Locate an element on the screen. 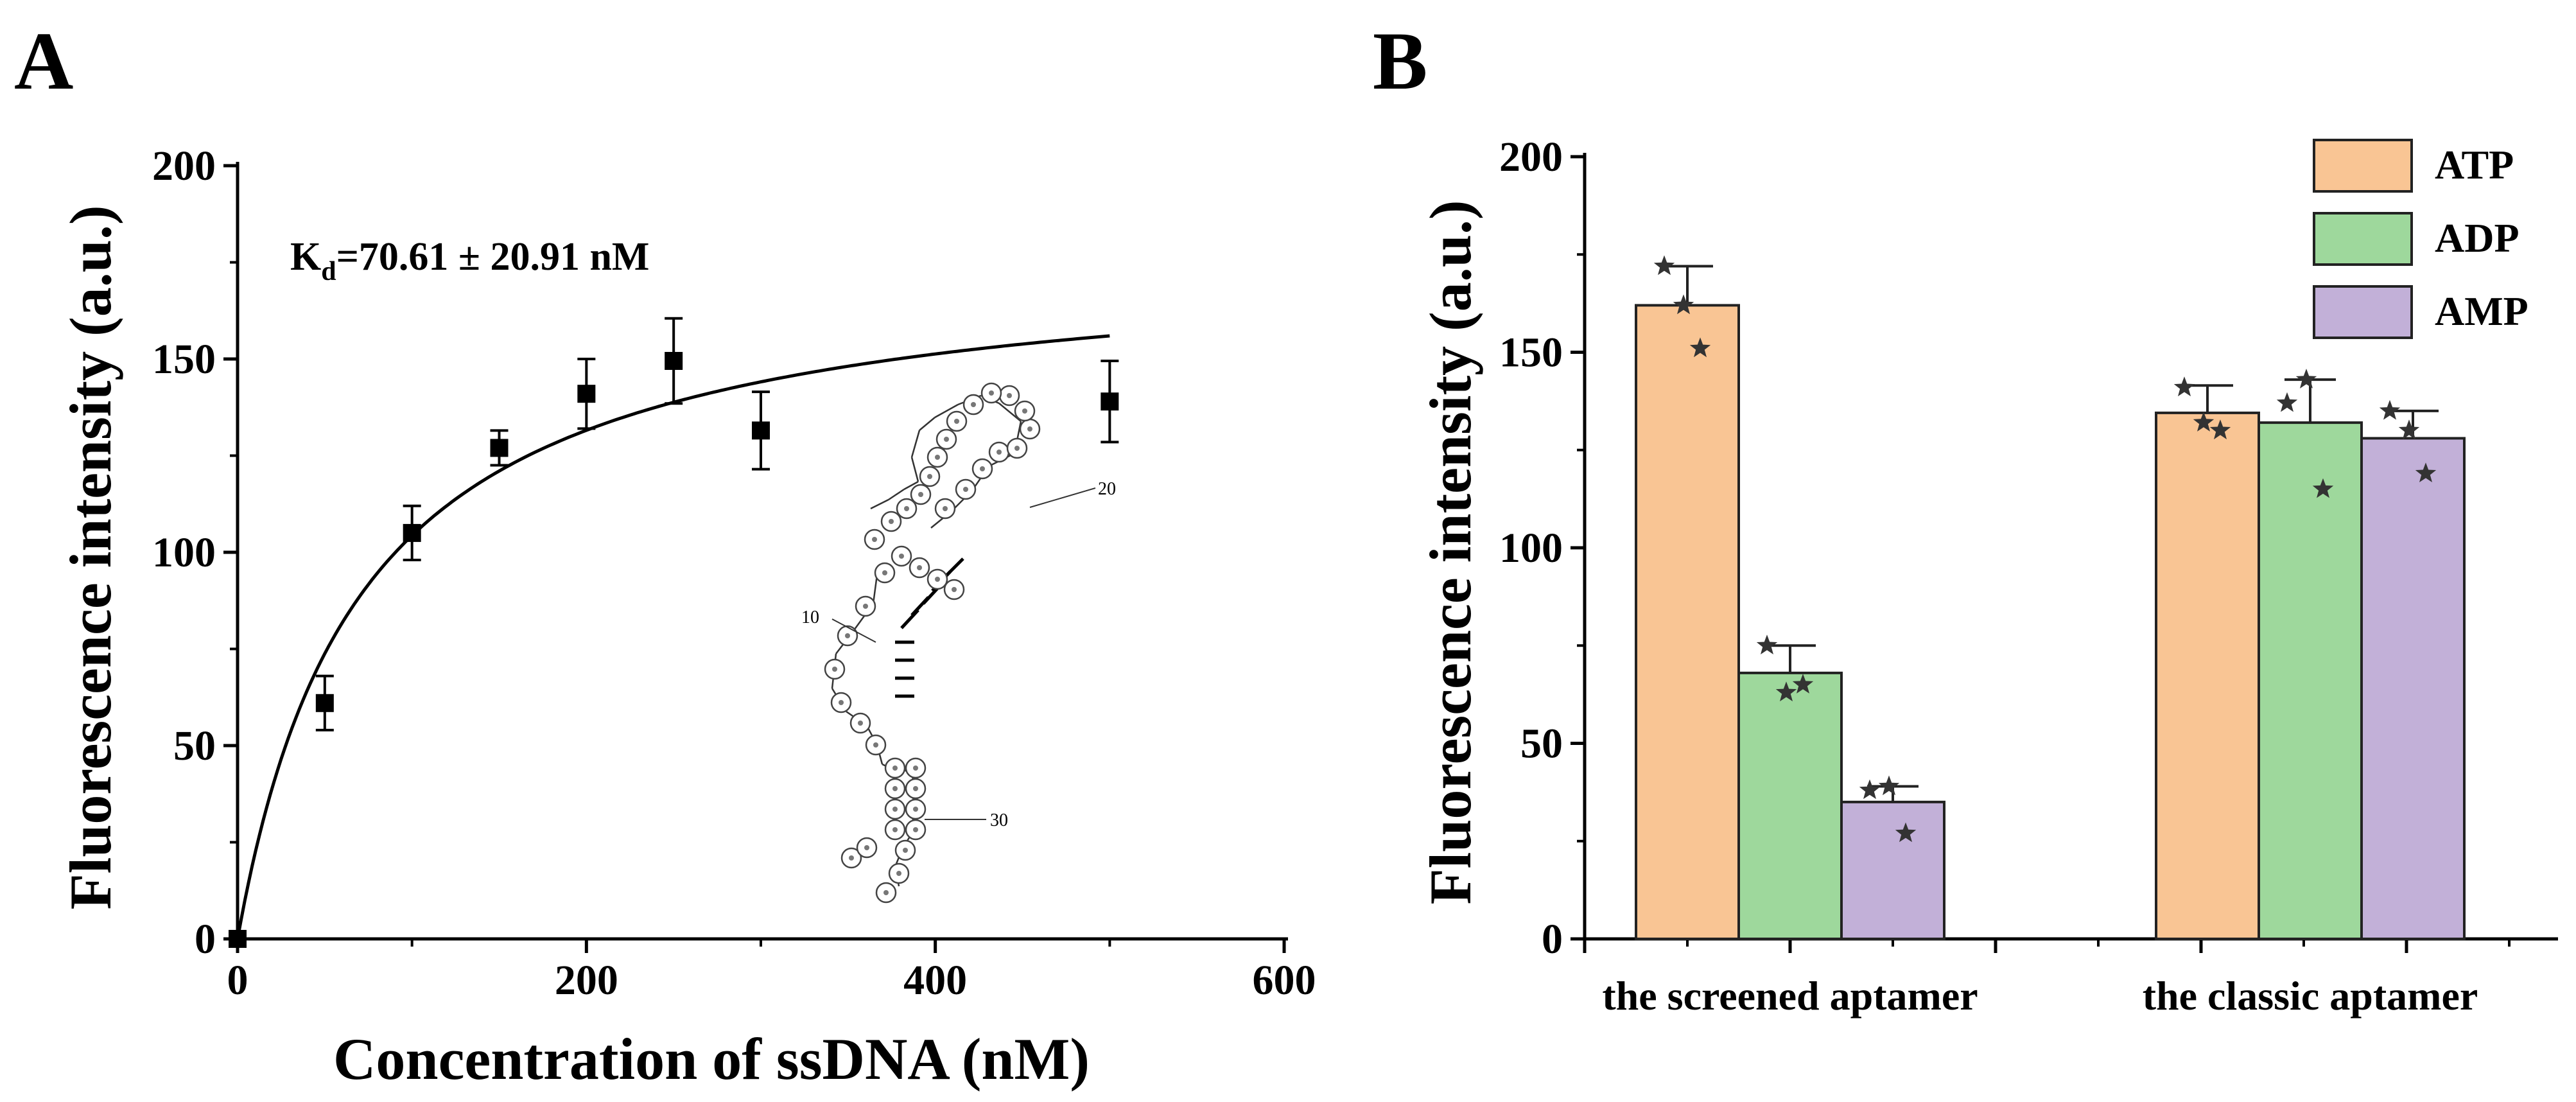 The image size is (2576, 1102). panel-b-category-label: the screened aptamer is located at coordinates (1790, 996).